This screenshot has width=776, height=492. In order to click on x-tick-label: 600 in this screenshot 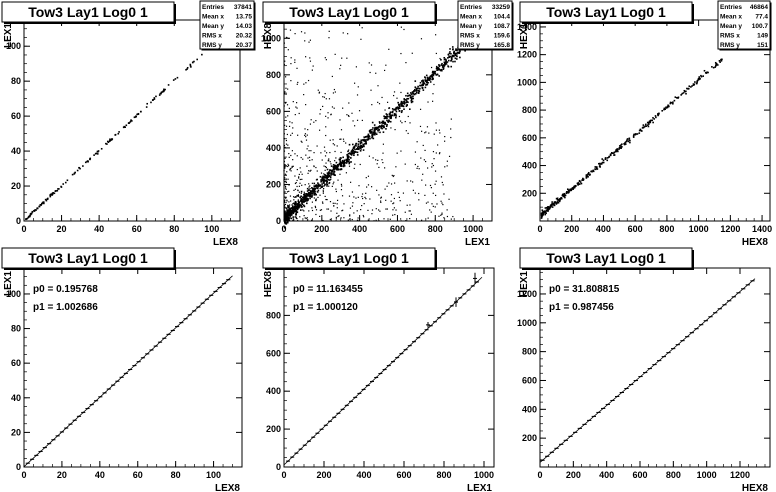, I will do `click(403, 475)`.